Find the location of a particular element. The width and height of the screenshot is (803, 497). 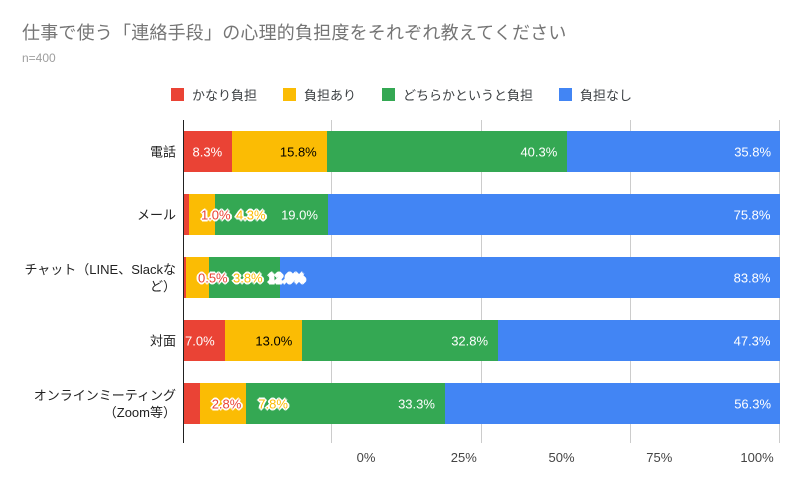

value-label: 33.3% is located at coordinates (416, 403).